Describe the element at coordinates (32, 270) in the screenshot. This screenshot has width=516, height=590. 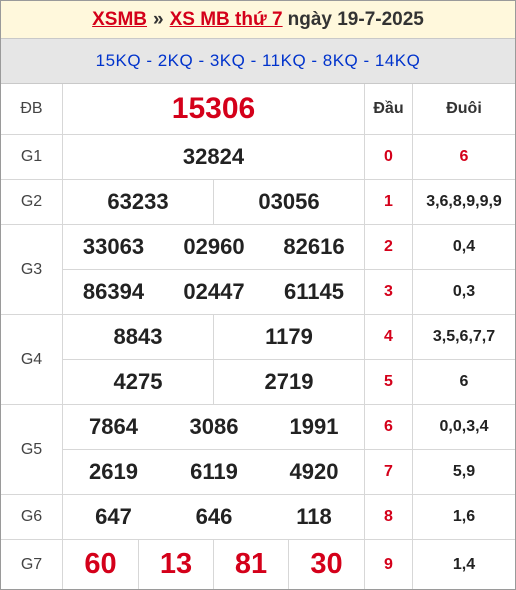
I see `prize-label-g3: G3` at that location.